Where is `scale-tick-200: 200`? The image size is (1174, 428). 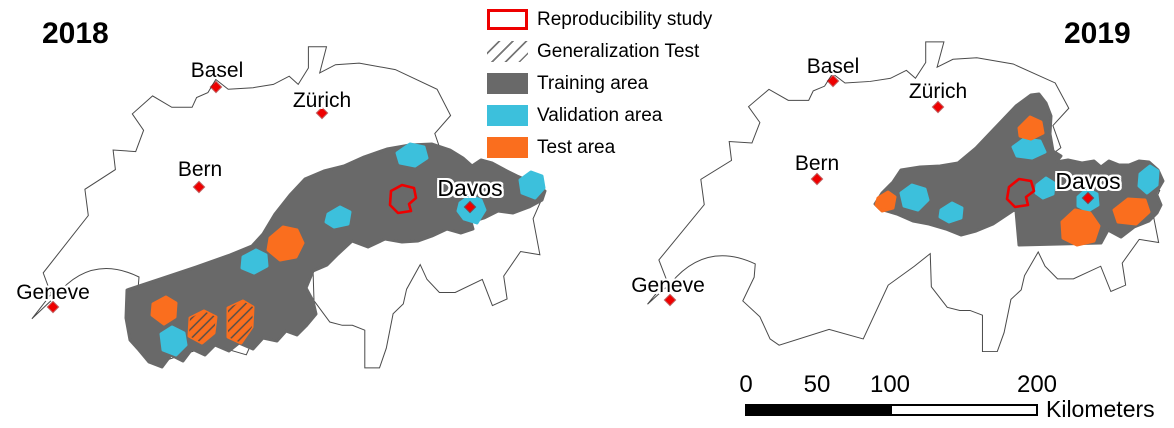 scale-tick-200: 200 is located at coordinates (1037, 384).